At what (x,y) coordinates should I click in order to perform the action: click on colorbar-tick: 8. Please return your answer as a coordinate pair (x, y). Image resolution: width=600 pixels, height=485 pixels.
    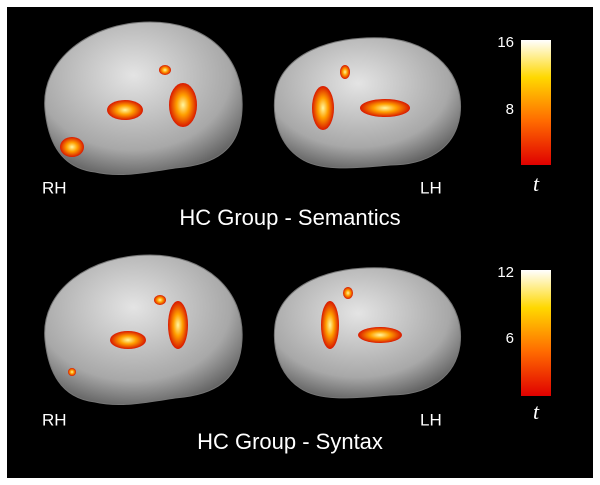
    Looking at the image, I should click on (510, 109).